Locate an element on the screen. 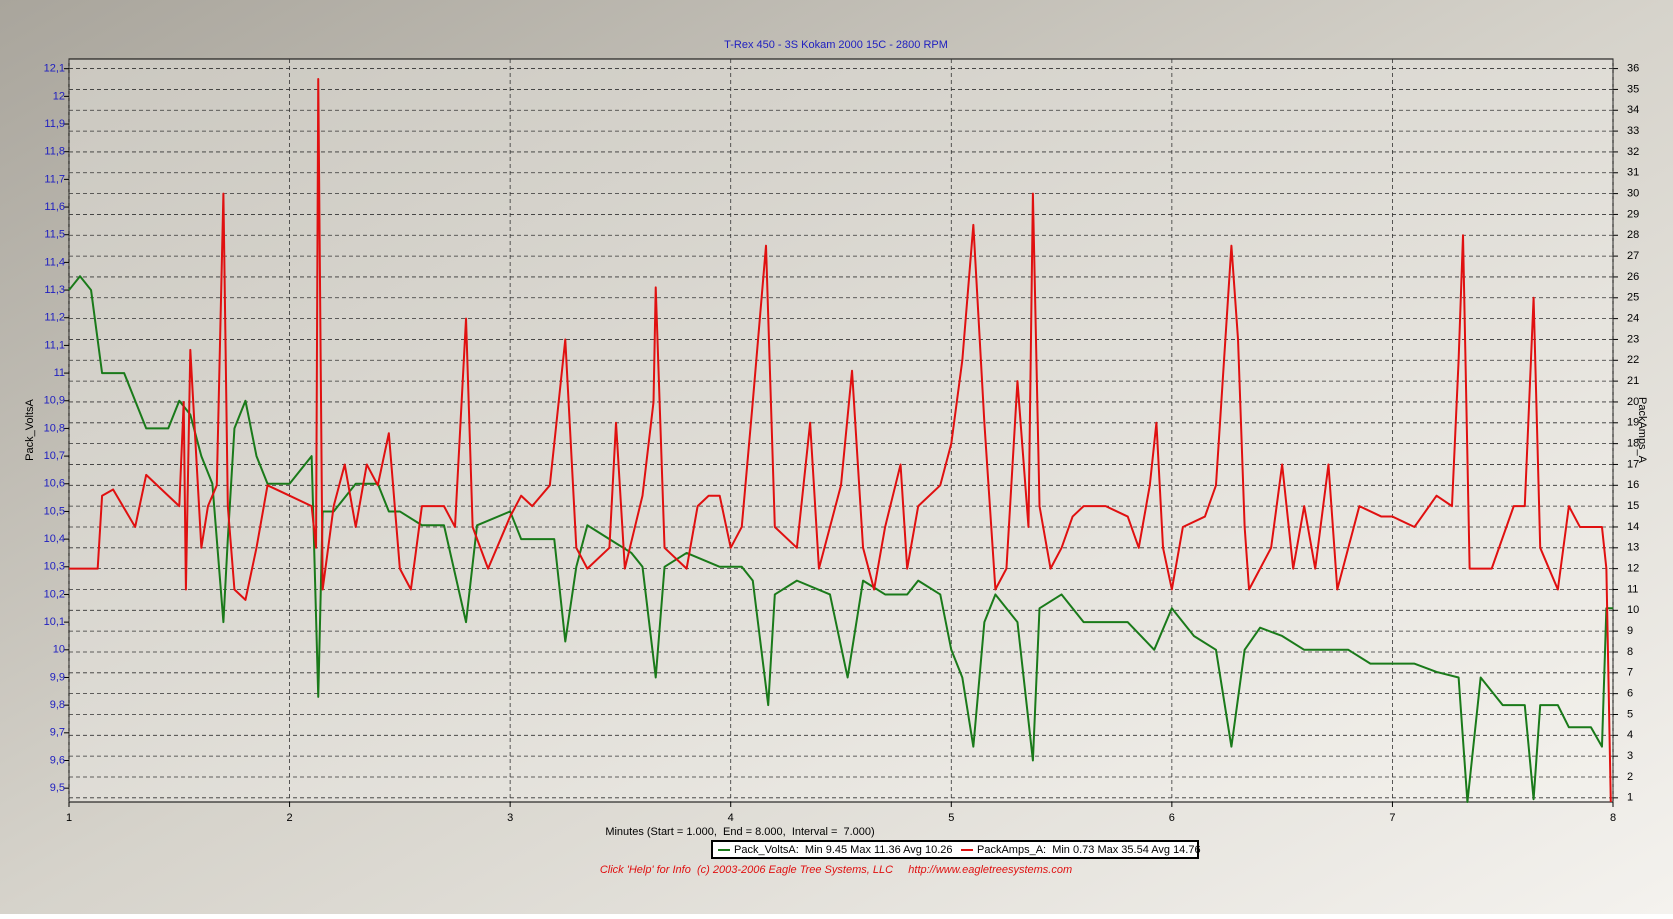  y-tick-label: 12 is located at coordinates (59, 96).